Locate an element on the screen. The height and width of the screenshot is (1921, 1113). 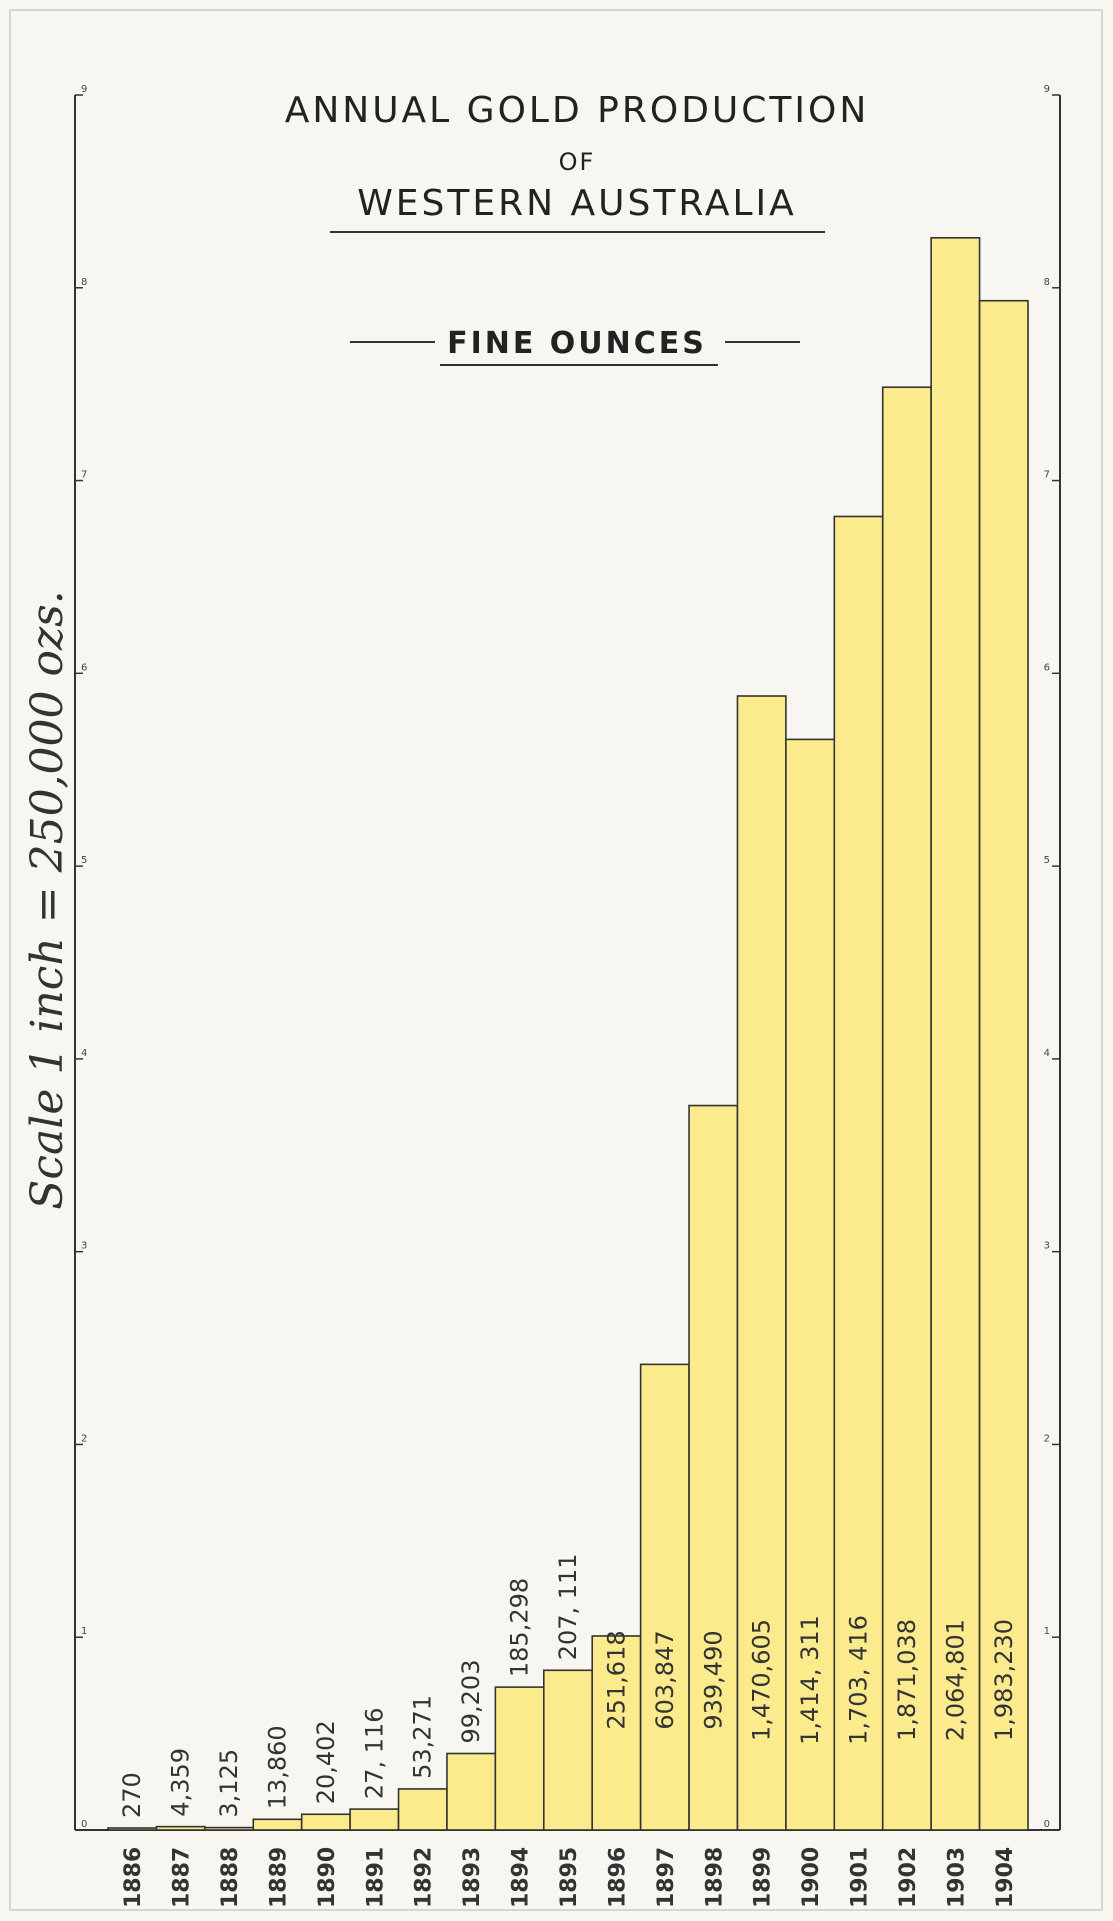
x-tick-label: 1891 is located at coordinates (375, 1877).